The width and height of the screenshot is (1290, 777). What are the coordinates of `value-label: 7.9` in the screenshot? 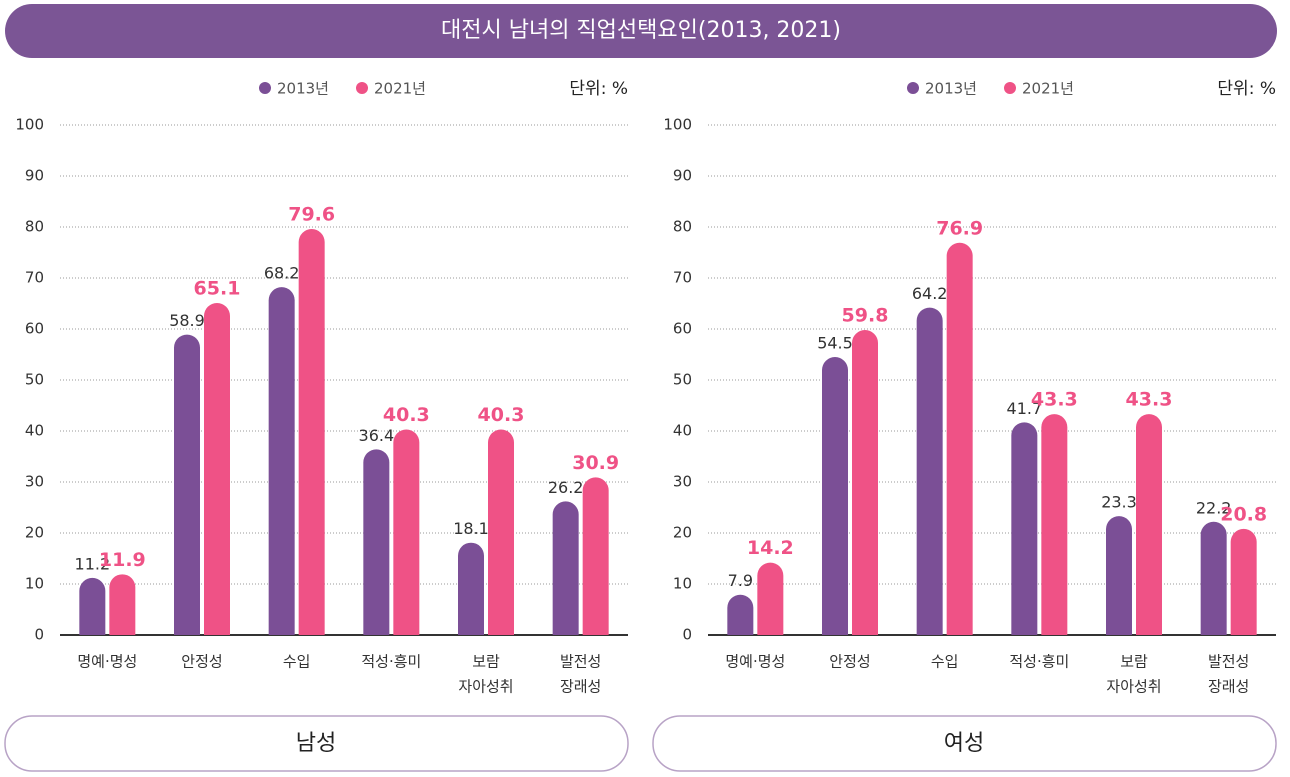 It's located at (740, 580).